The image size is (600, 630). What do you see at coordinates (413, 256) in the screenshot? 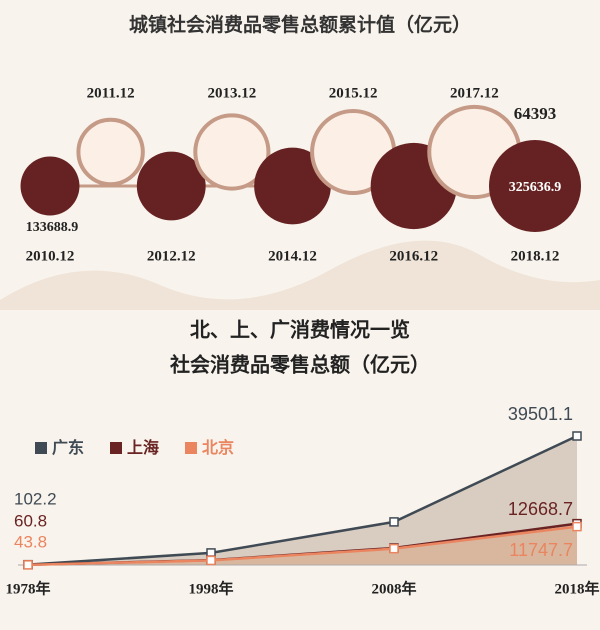
I see `category-label: 2016.12` at bounding box center [413, 256].